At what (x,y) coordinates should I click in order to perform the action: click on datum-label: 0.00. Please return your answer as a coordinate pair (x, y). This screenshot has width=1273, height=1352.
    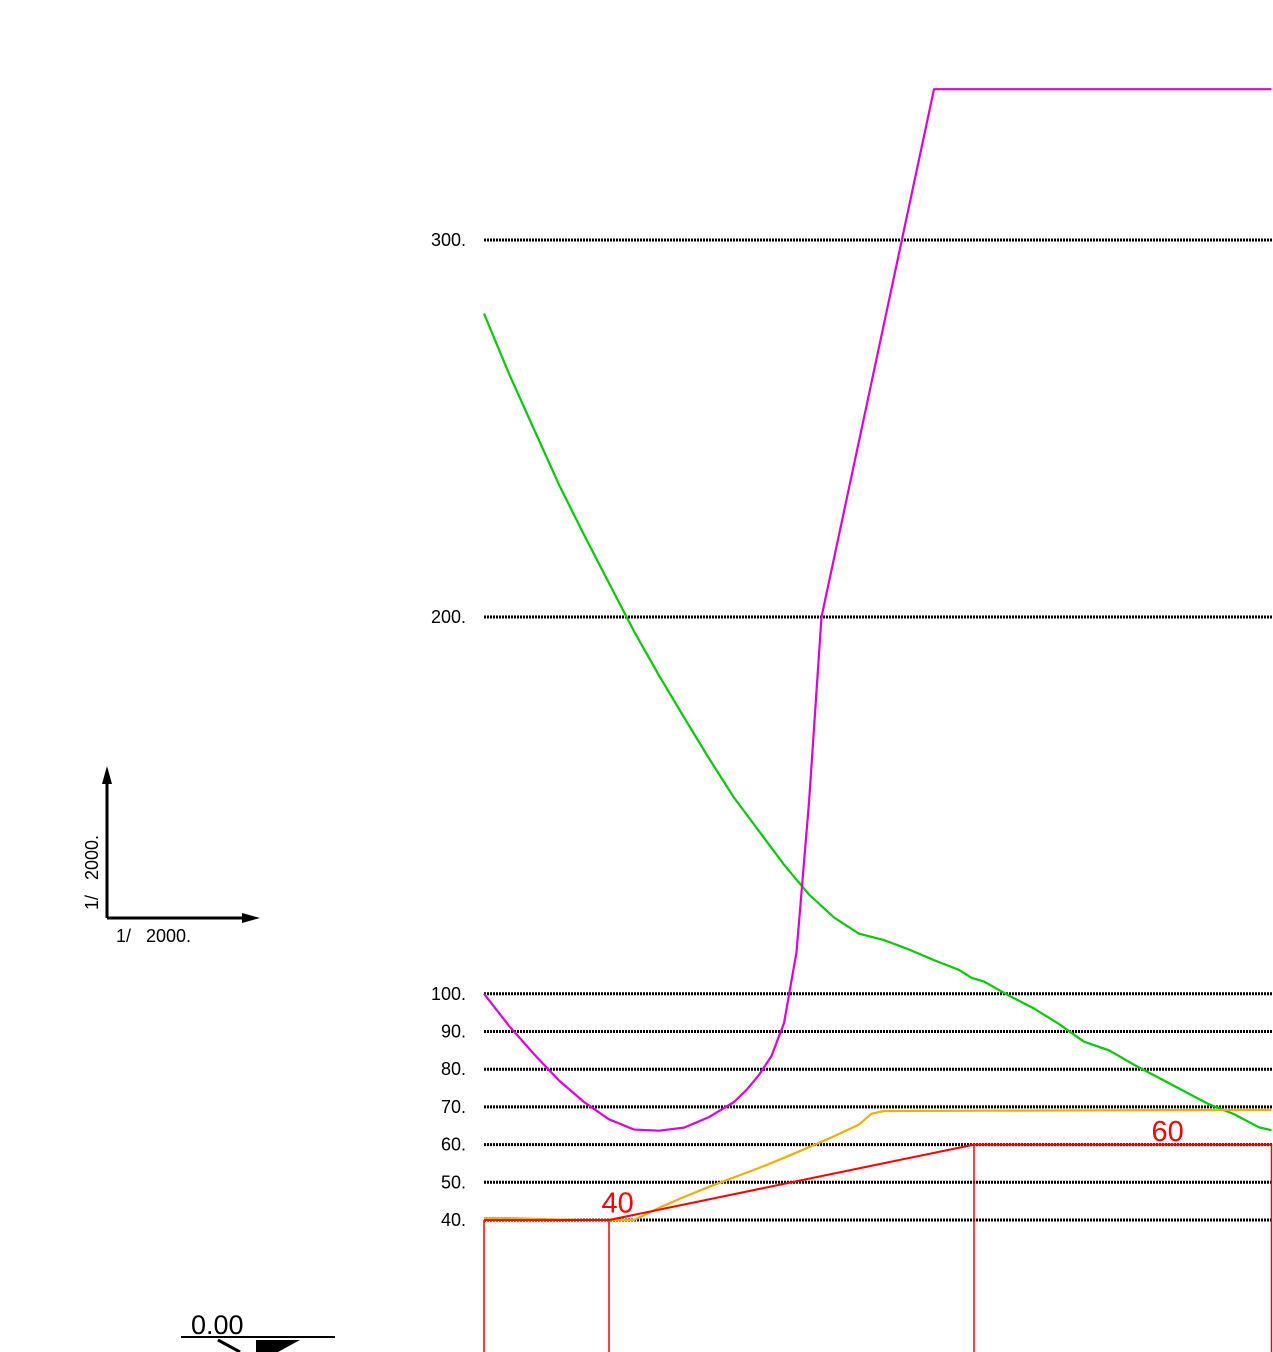
    Looking at the image, I should click on (217, 1325).